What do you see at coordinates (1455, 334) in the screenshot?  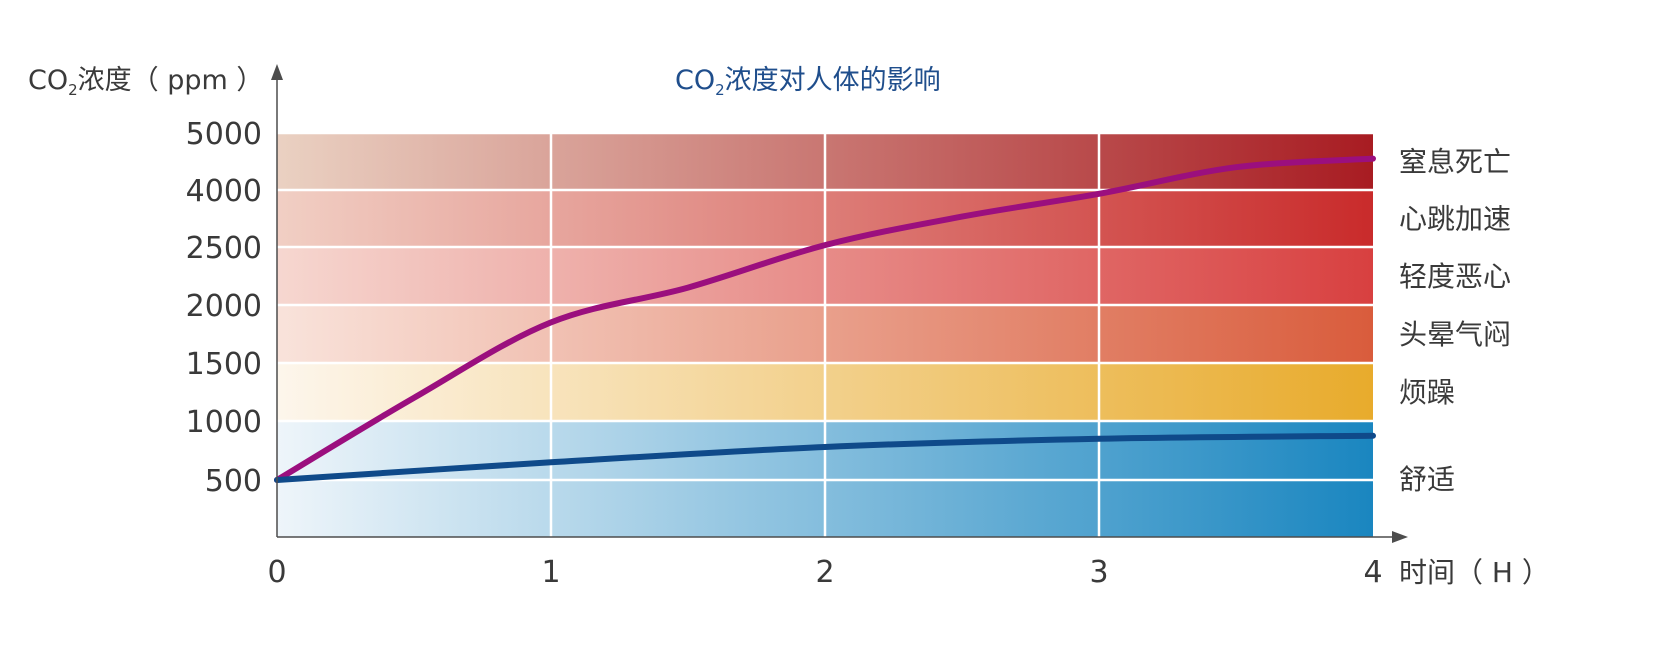 I see `zone-label: 头晕气闷` at bounding box center [1455, 334].